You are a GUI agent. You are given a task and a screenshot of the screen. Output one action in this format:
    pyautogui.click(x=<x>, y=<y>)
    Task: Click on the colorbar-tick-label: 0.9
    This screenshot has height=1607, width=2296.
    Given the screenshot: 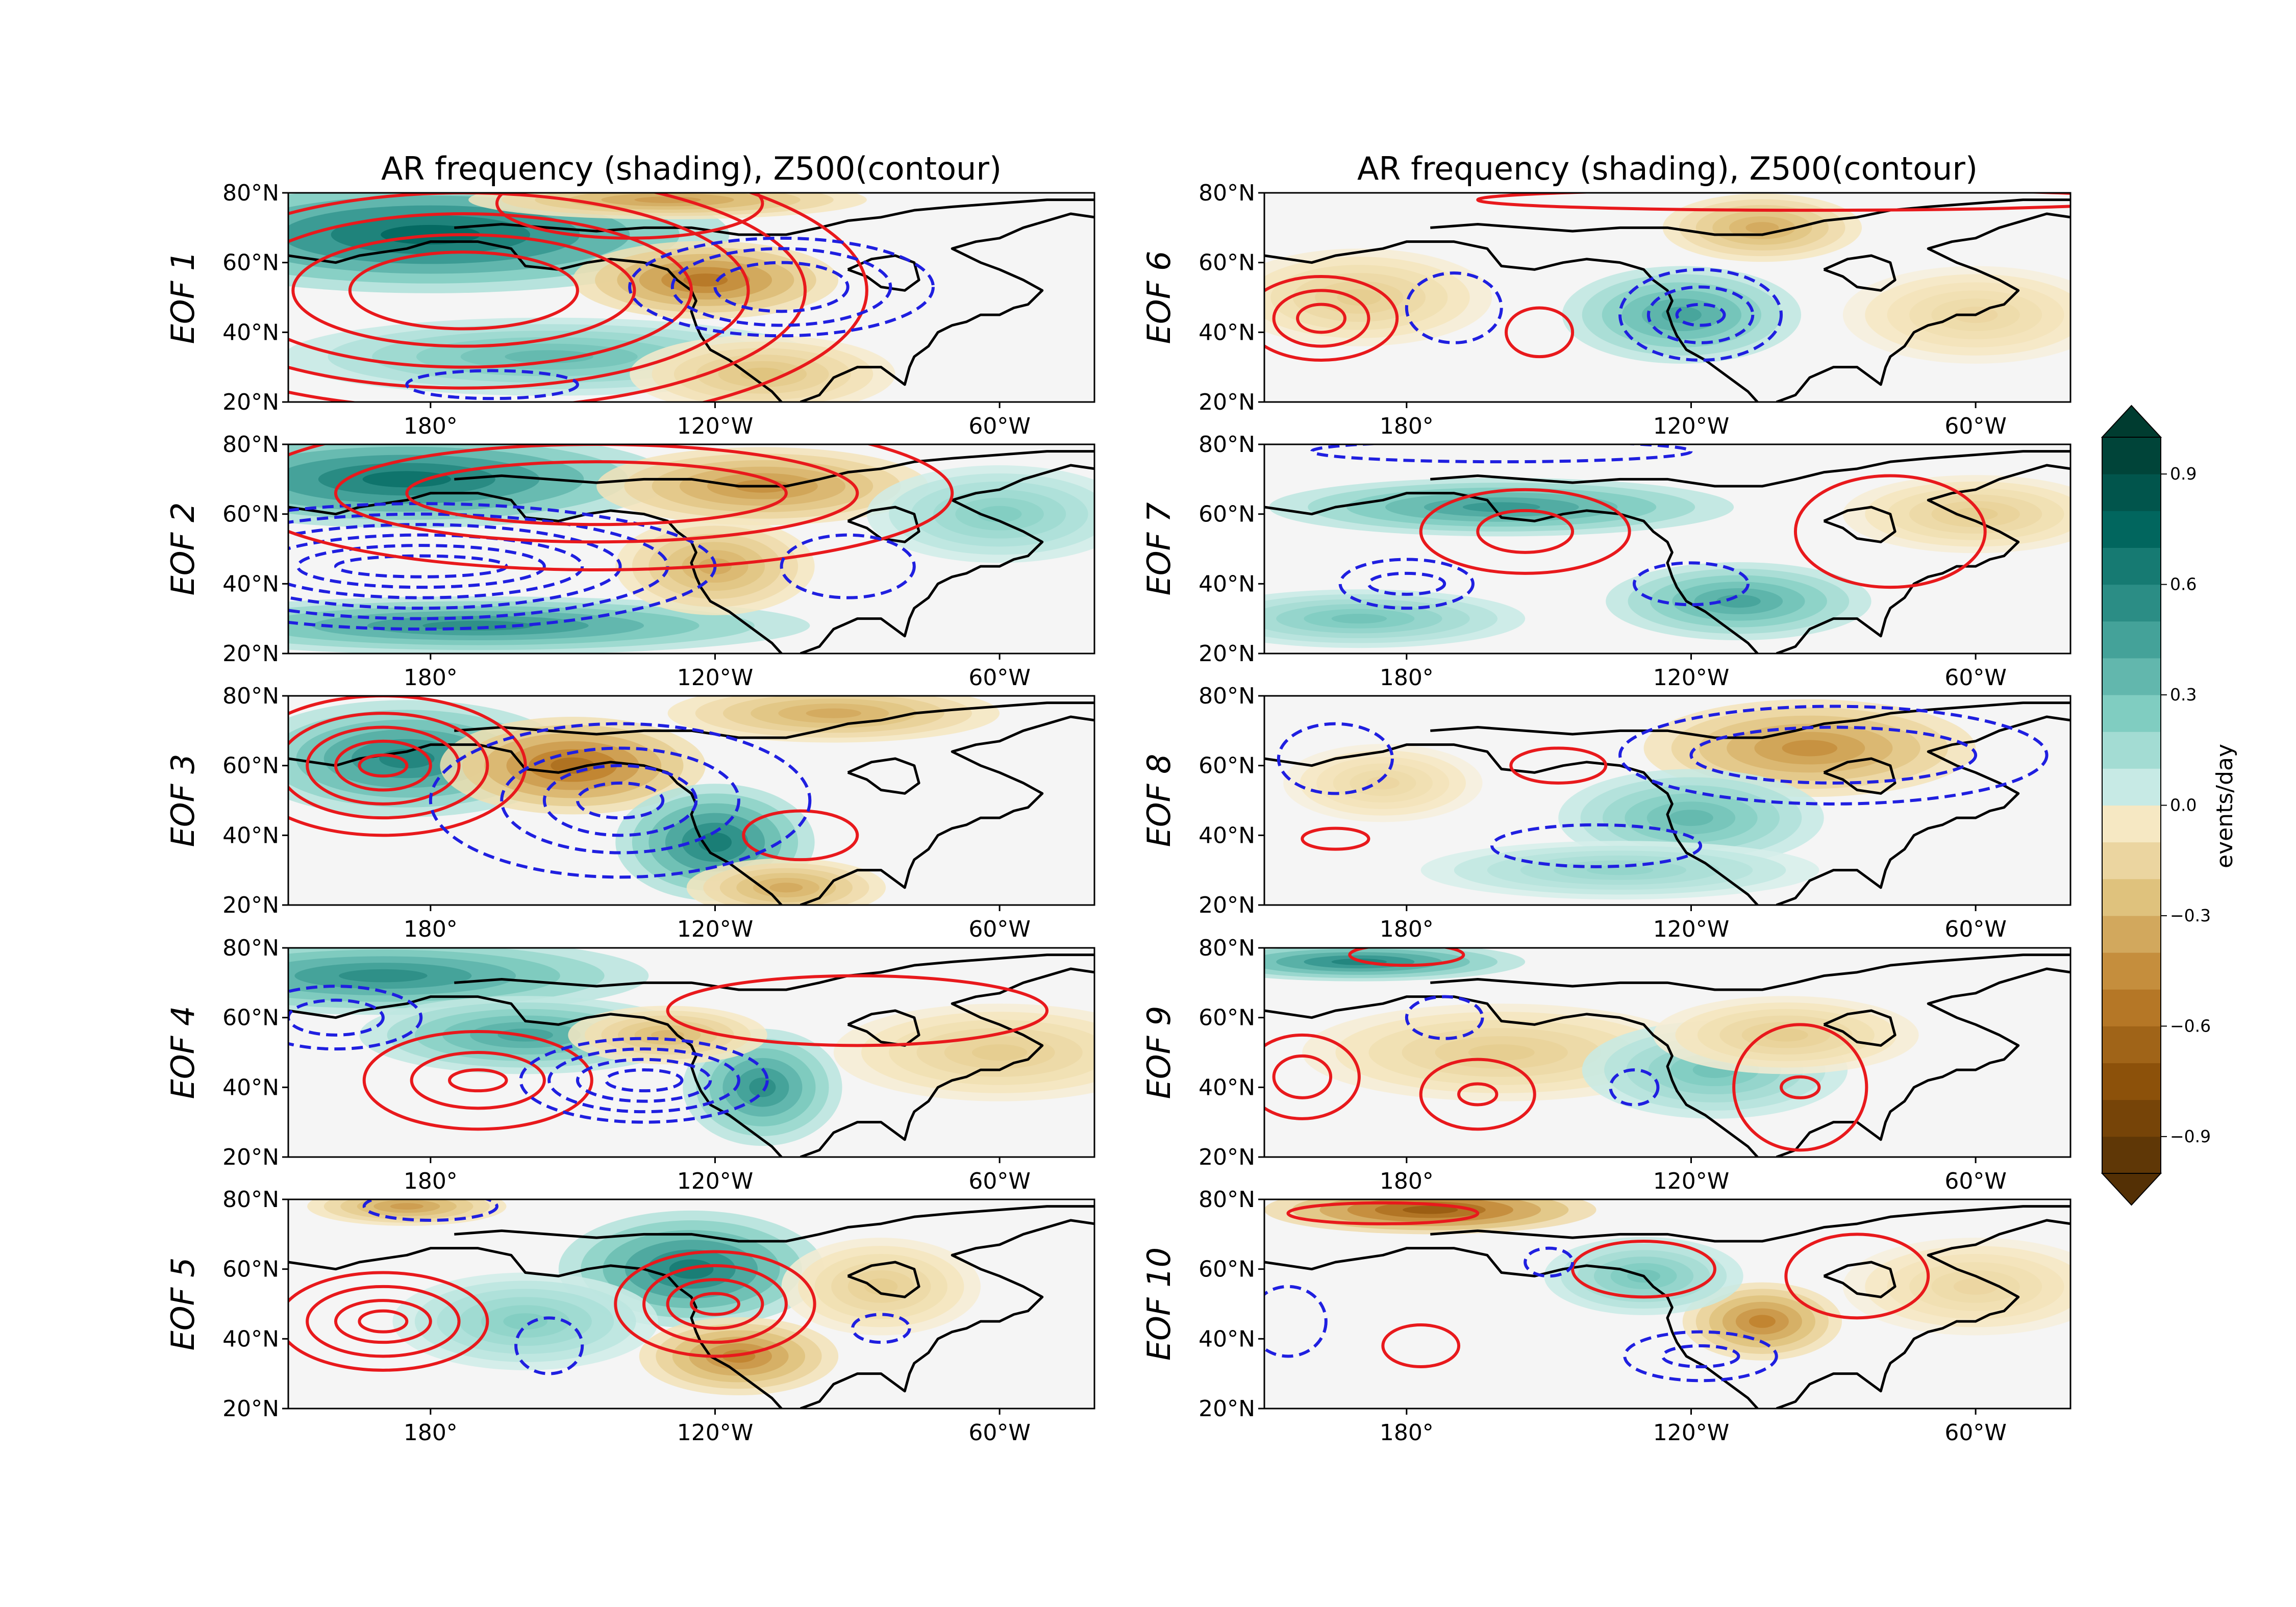 What is the action you would take?
    pyautogui.click(x=2184, y=474)
    